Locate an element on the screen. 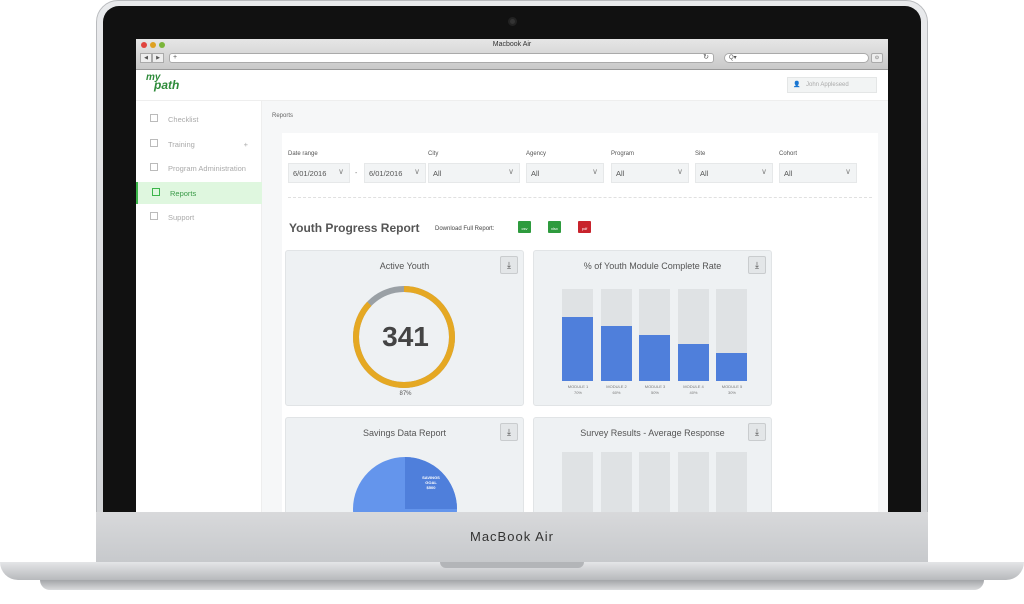 This screenshot has height=604, width=1024. savings-pie: SAVINGS GOAL $500 is located at coordinates (405, 484).